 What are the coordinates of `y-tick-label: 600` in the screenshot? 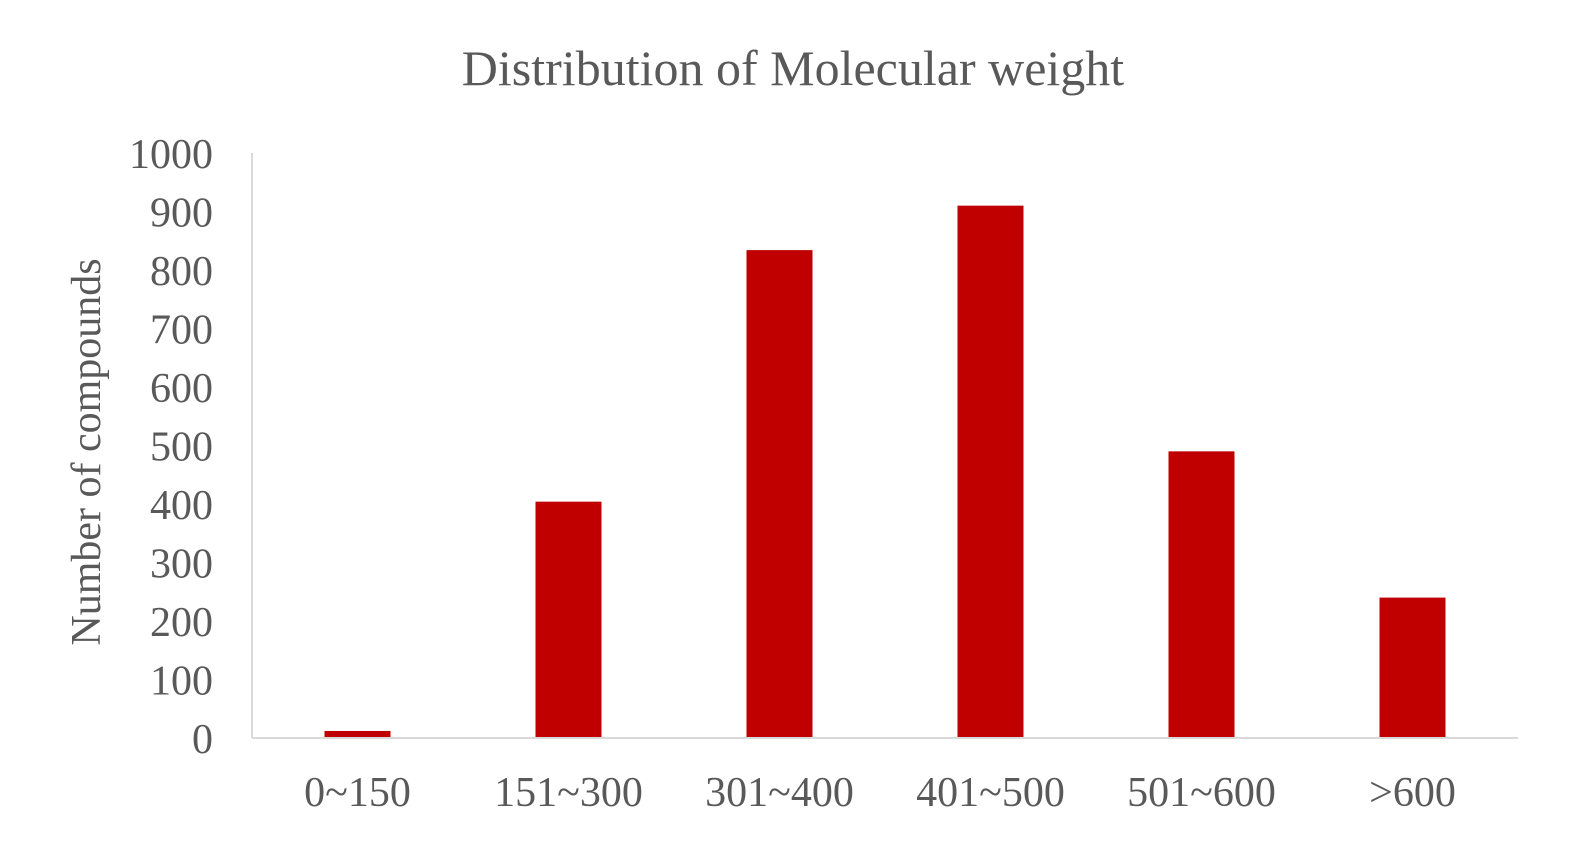 It's located at (181, 389).